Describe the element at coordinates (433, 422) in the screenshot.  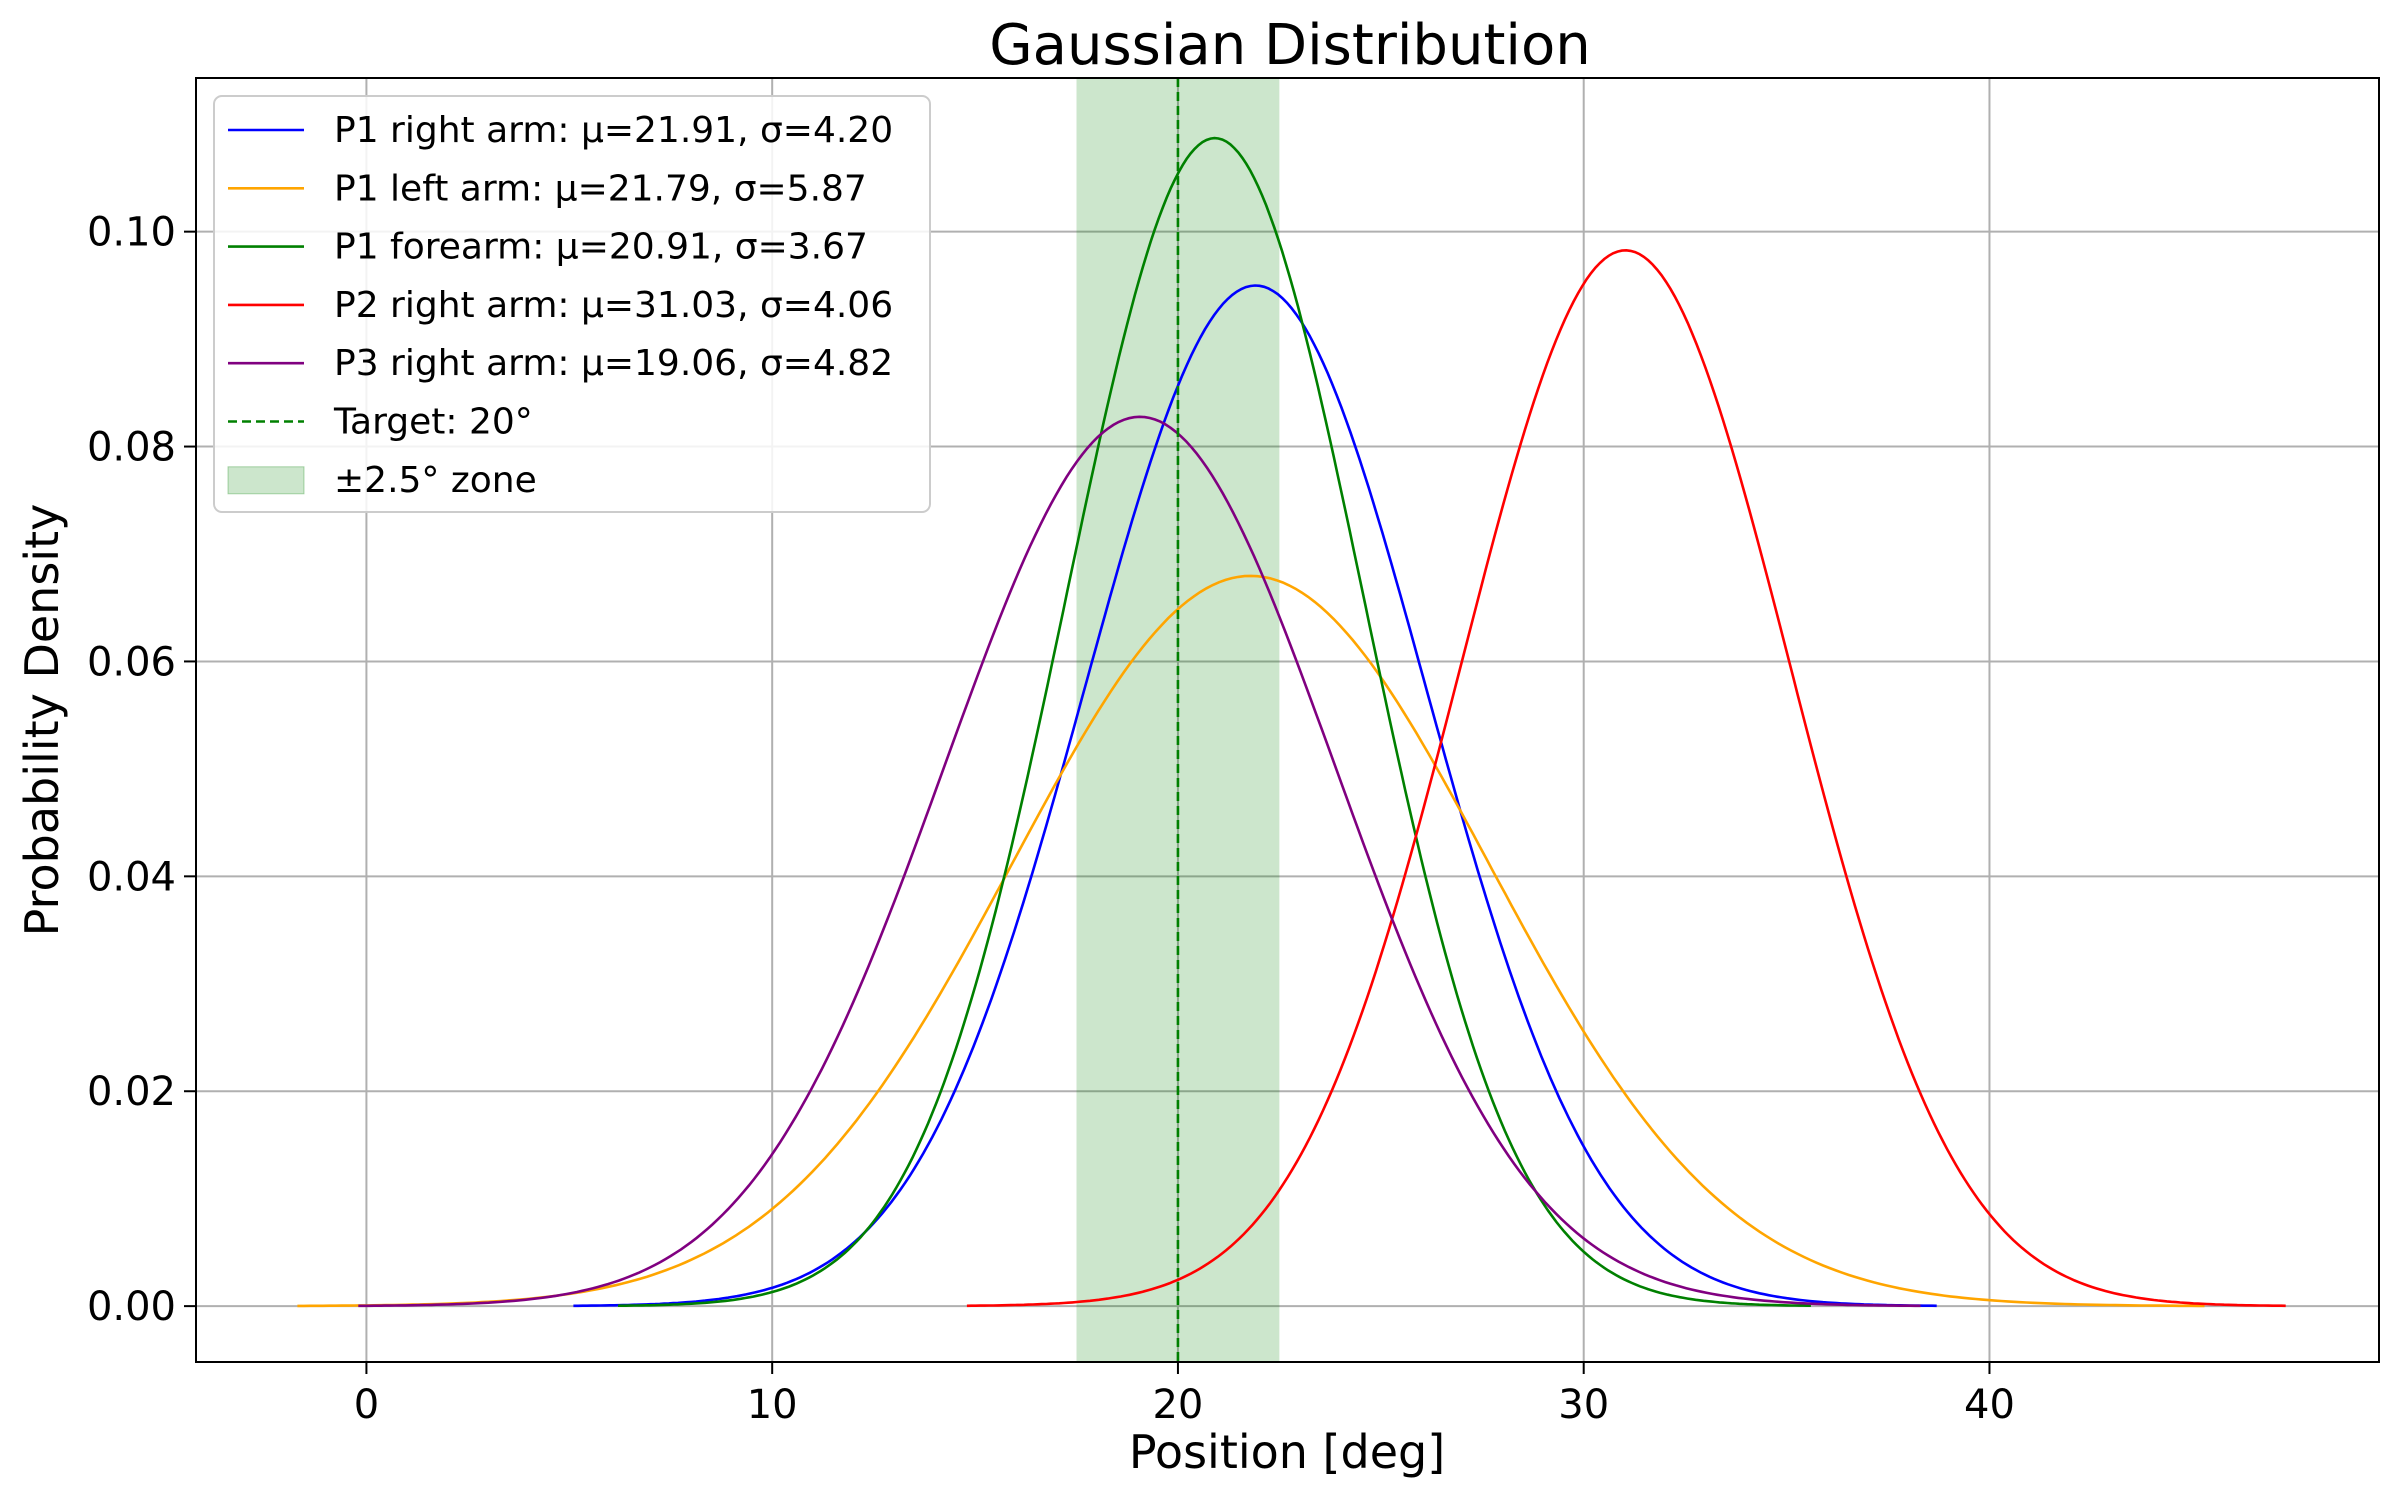
I see `legend-label: Target: 20°` at that location.